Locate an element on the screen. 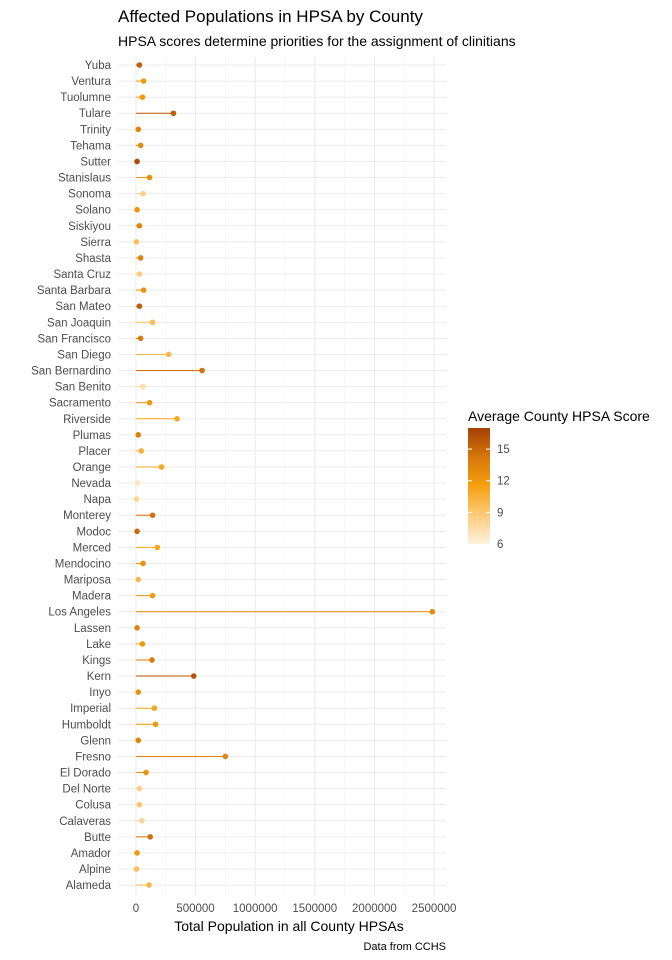  chart-title: Affected Populations in HPSA by County is located at coordinates (270, 16).